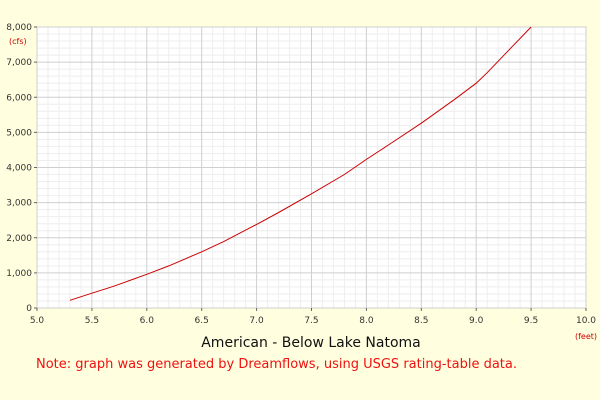  Describe the element at coordinates (92, 321) in the screenshot. I see `x-tick-label: 5.5` at that location.